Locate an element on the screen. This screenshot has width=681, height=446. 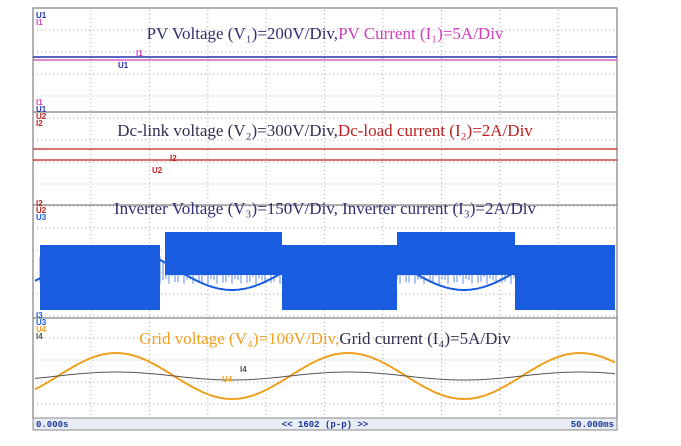
trace-label: I4 is located at coordinates (243, 369).